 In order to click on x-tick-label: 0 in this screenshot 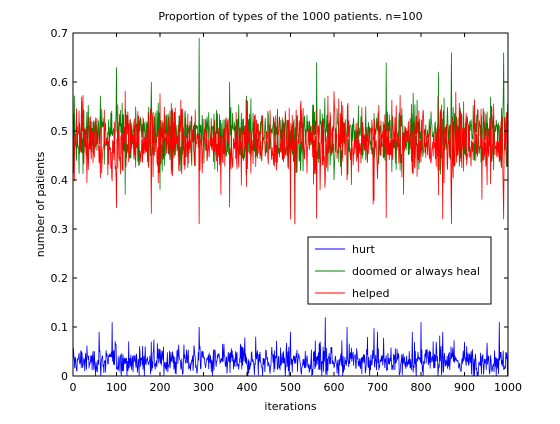, I will do `click(73, 387)`.